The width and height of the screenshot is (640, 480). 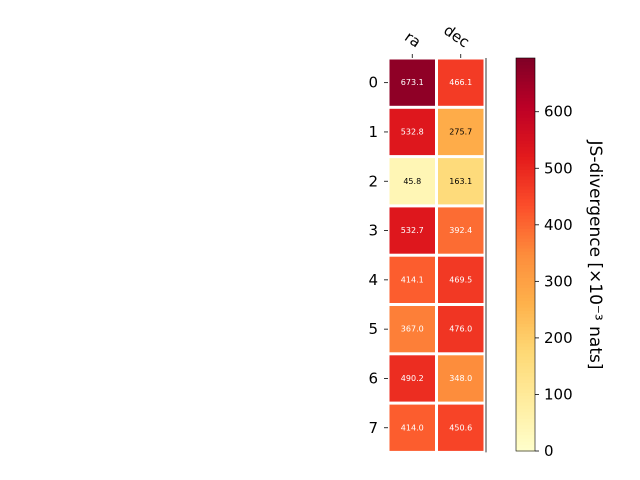 I want to click on column-tick-label: dec, so click(x=456, y=36).